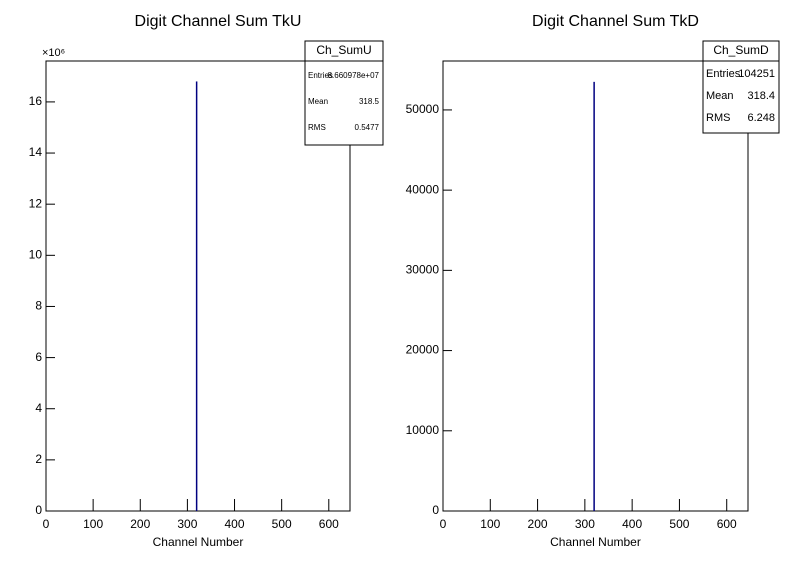 The height and width of the screenshot is (574, 796). Describe the element at coordinates (38, 357) in the screenshot. I see `y-tick-label: 6` at that location.